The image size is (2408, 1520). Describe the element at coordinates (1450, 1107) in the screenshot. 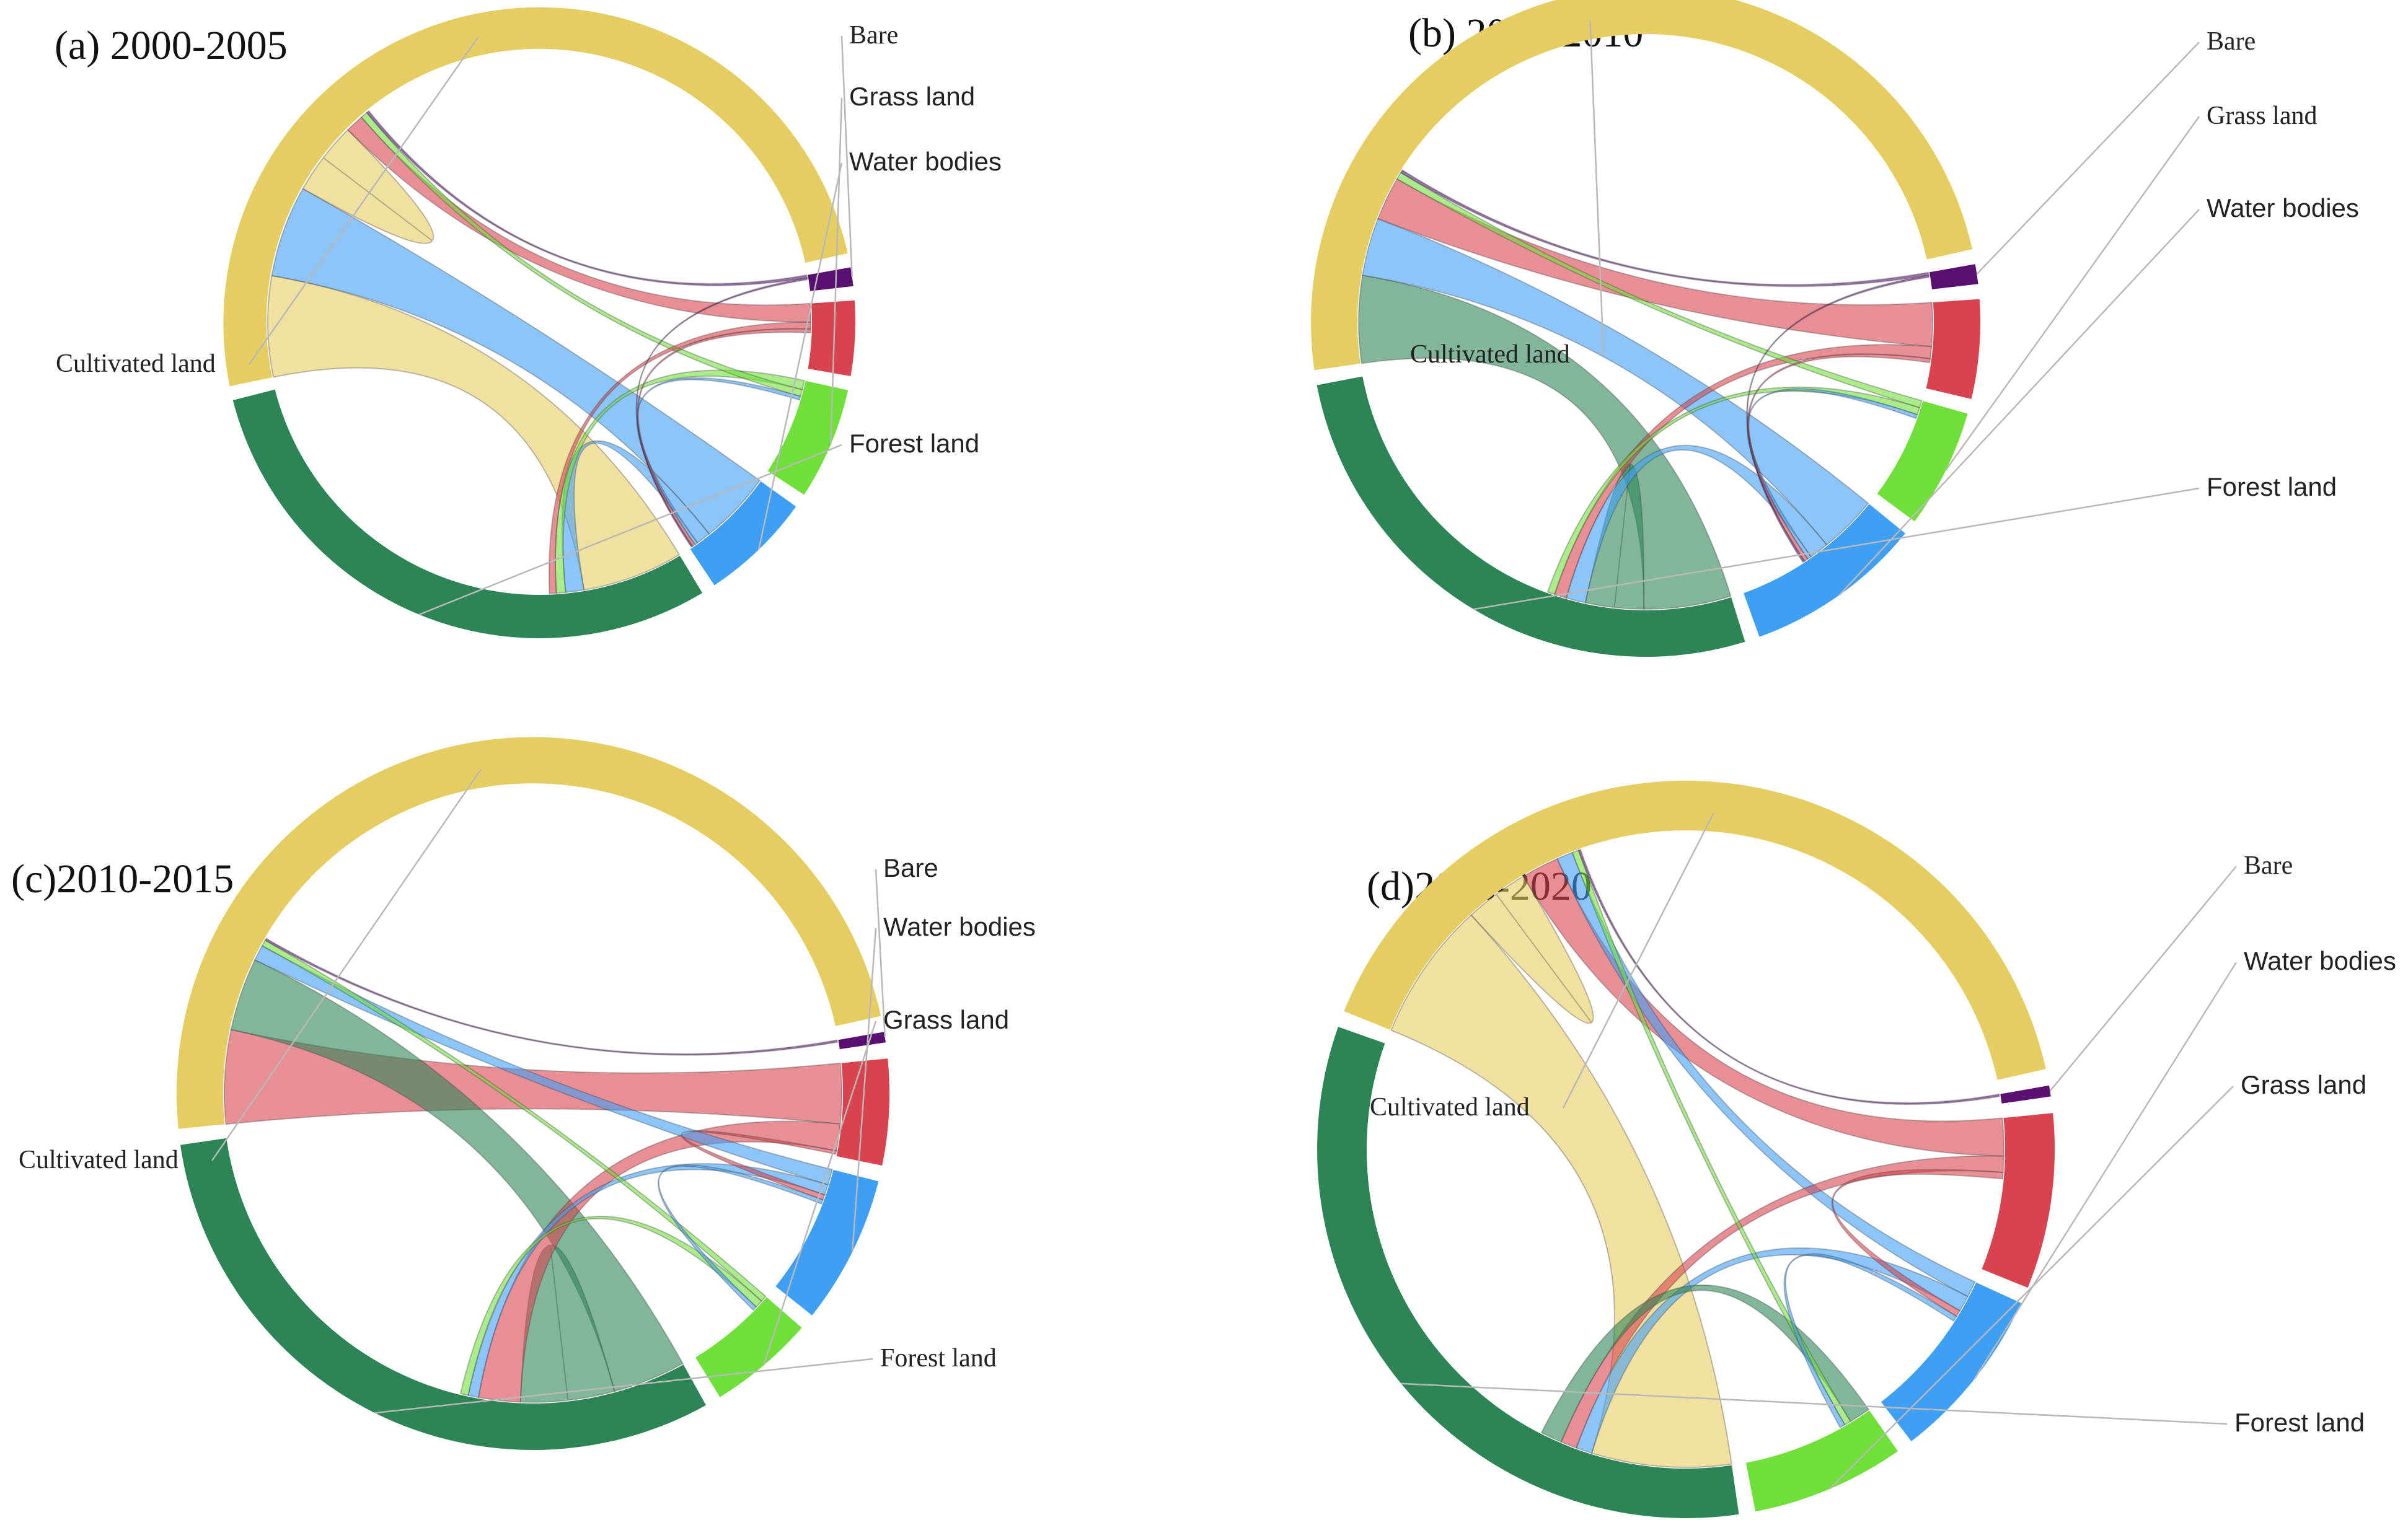

I see `panel-d-label-cultivated-land: Cultivated land` at that location.